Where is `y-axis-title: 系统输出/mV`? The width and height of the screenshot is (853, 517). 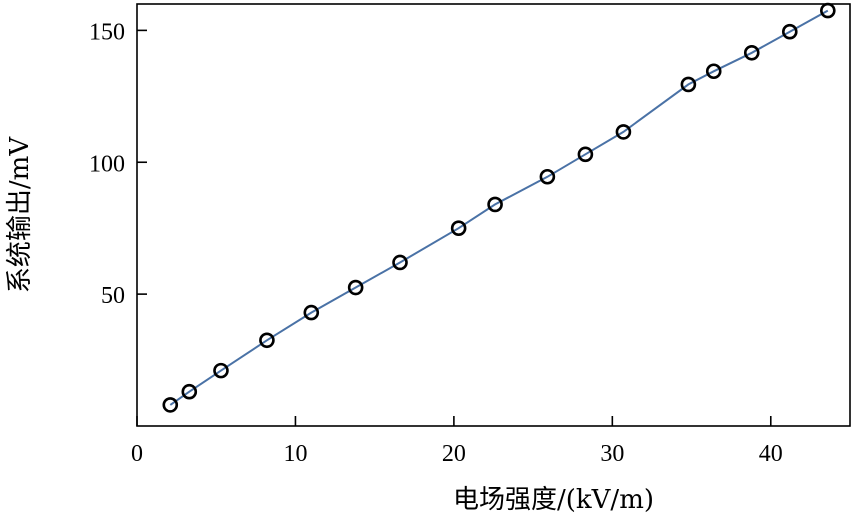 y-axis-title: 系统输出/mV is located at coordinates (20, 214).